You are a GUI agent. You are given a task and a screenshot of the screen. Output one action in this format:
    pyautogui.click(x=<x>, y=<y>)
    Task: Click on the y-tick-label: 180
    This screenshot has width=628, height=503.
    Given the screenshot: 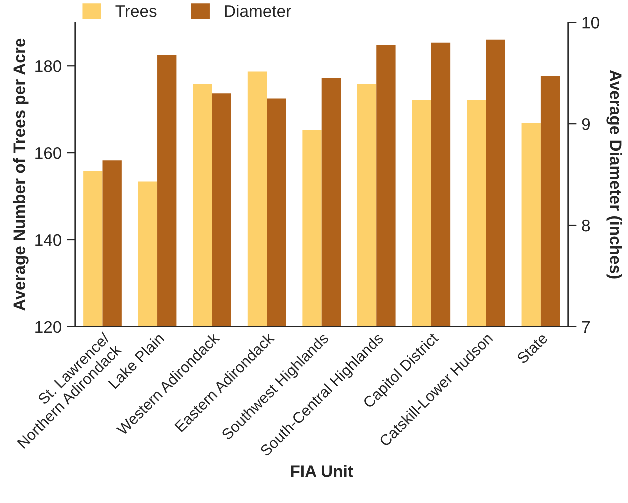 What is the action you would take?
    pyautogui.click(x=49, y=66)
    